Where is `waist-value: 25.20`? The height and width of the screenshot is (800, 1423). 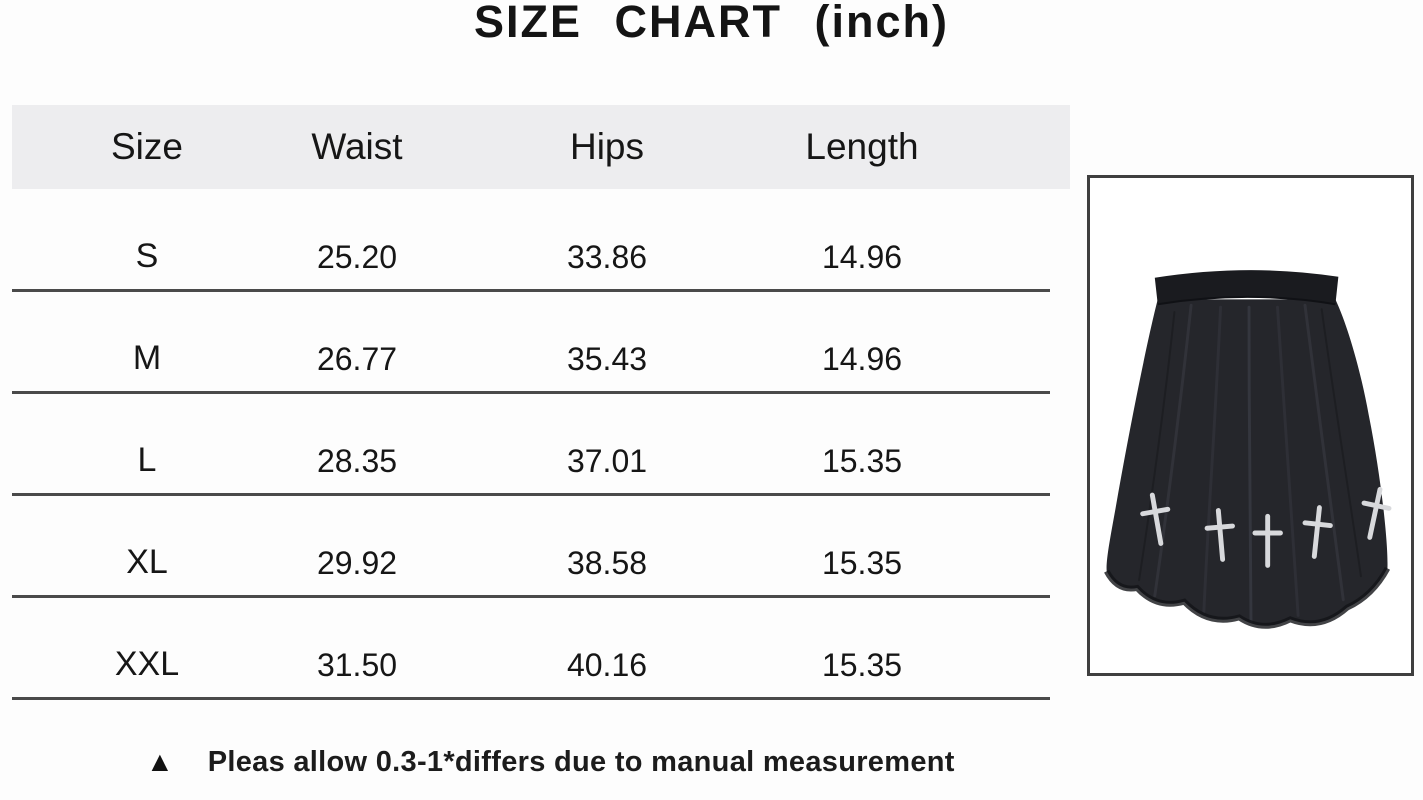 waist-value: 25.20 is located at coordinates (357, 257).